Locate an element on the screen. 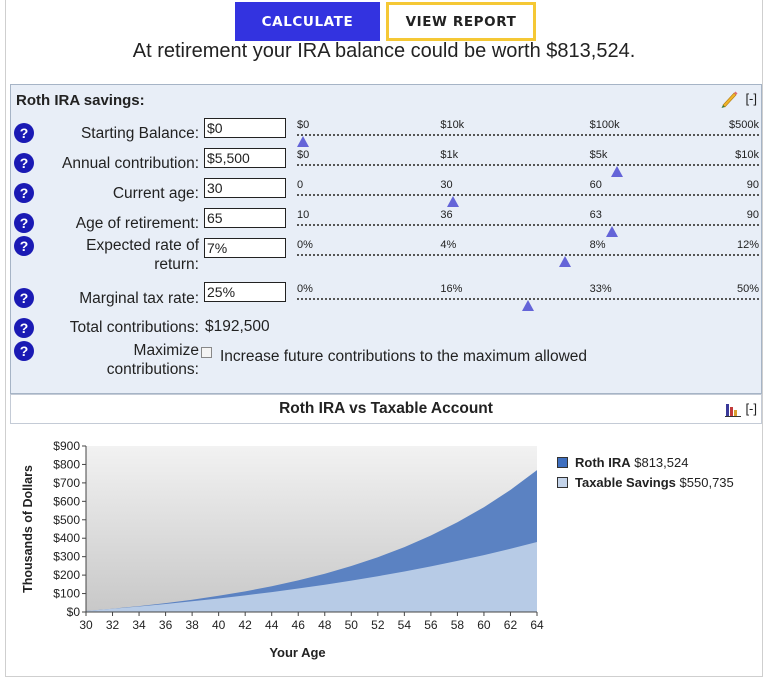 The height and width of the screenshot is (679, 768). current-age-slider: 0 30 60 90 is located at coordinates (528, 194).